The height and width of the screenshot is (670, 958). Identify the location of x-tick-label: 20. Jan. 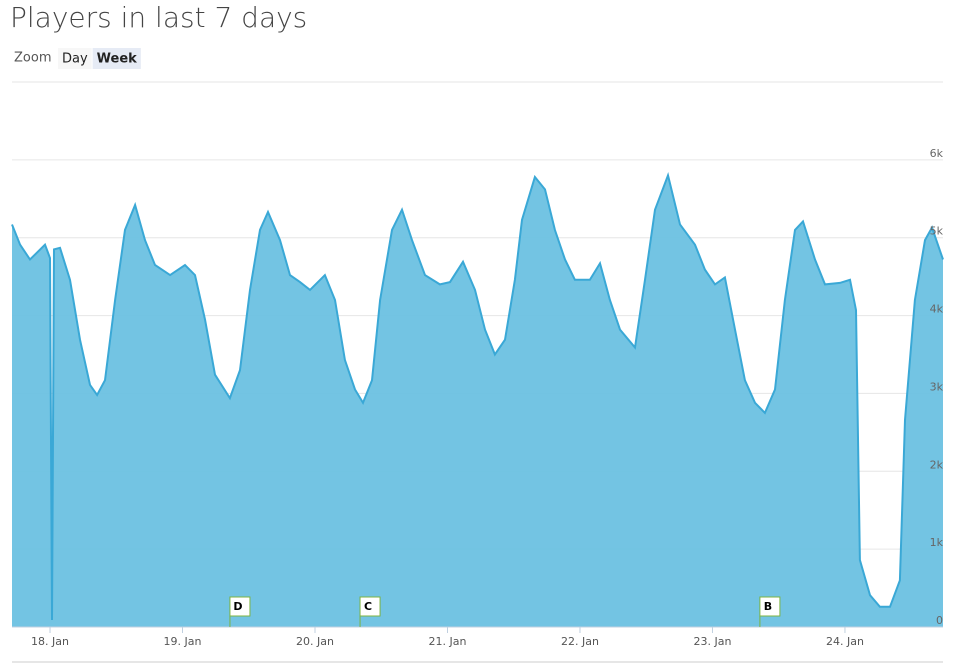
(315, 641).